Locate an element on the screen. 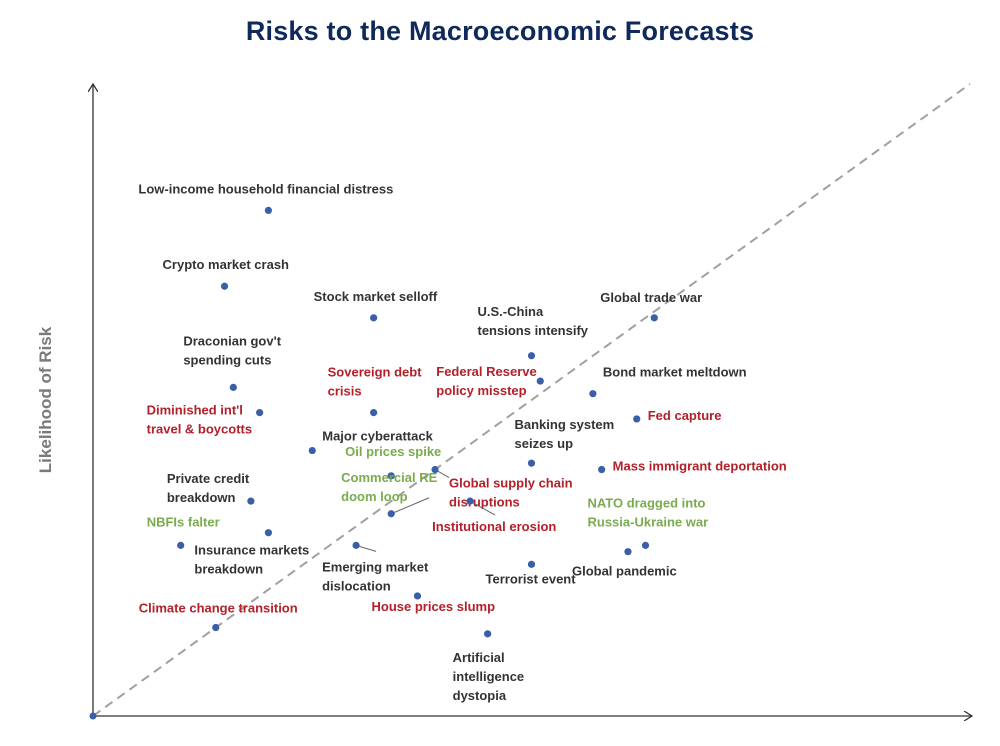  risk-label-line: Global supply chain is located at coordinates (511, 483).